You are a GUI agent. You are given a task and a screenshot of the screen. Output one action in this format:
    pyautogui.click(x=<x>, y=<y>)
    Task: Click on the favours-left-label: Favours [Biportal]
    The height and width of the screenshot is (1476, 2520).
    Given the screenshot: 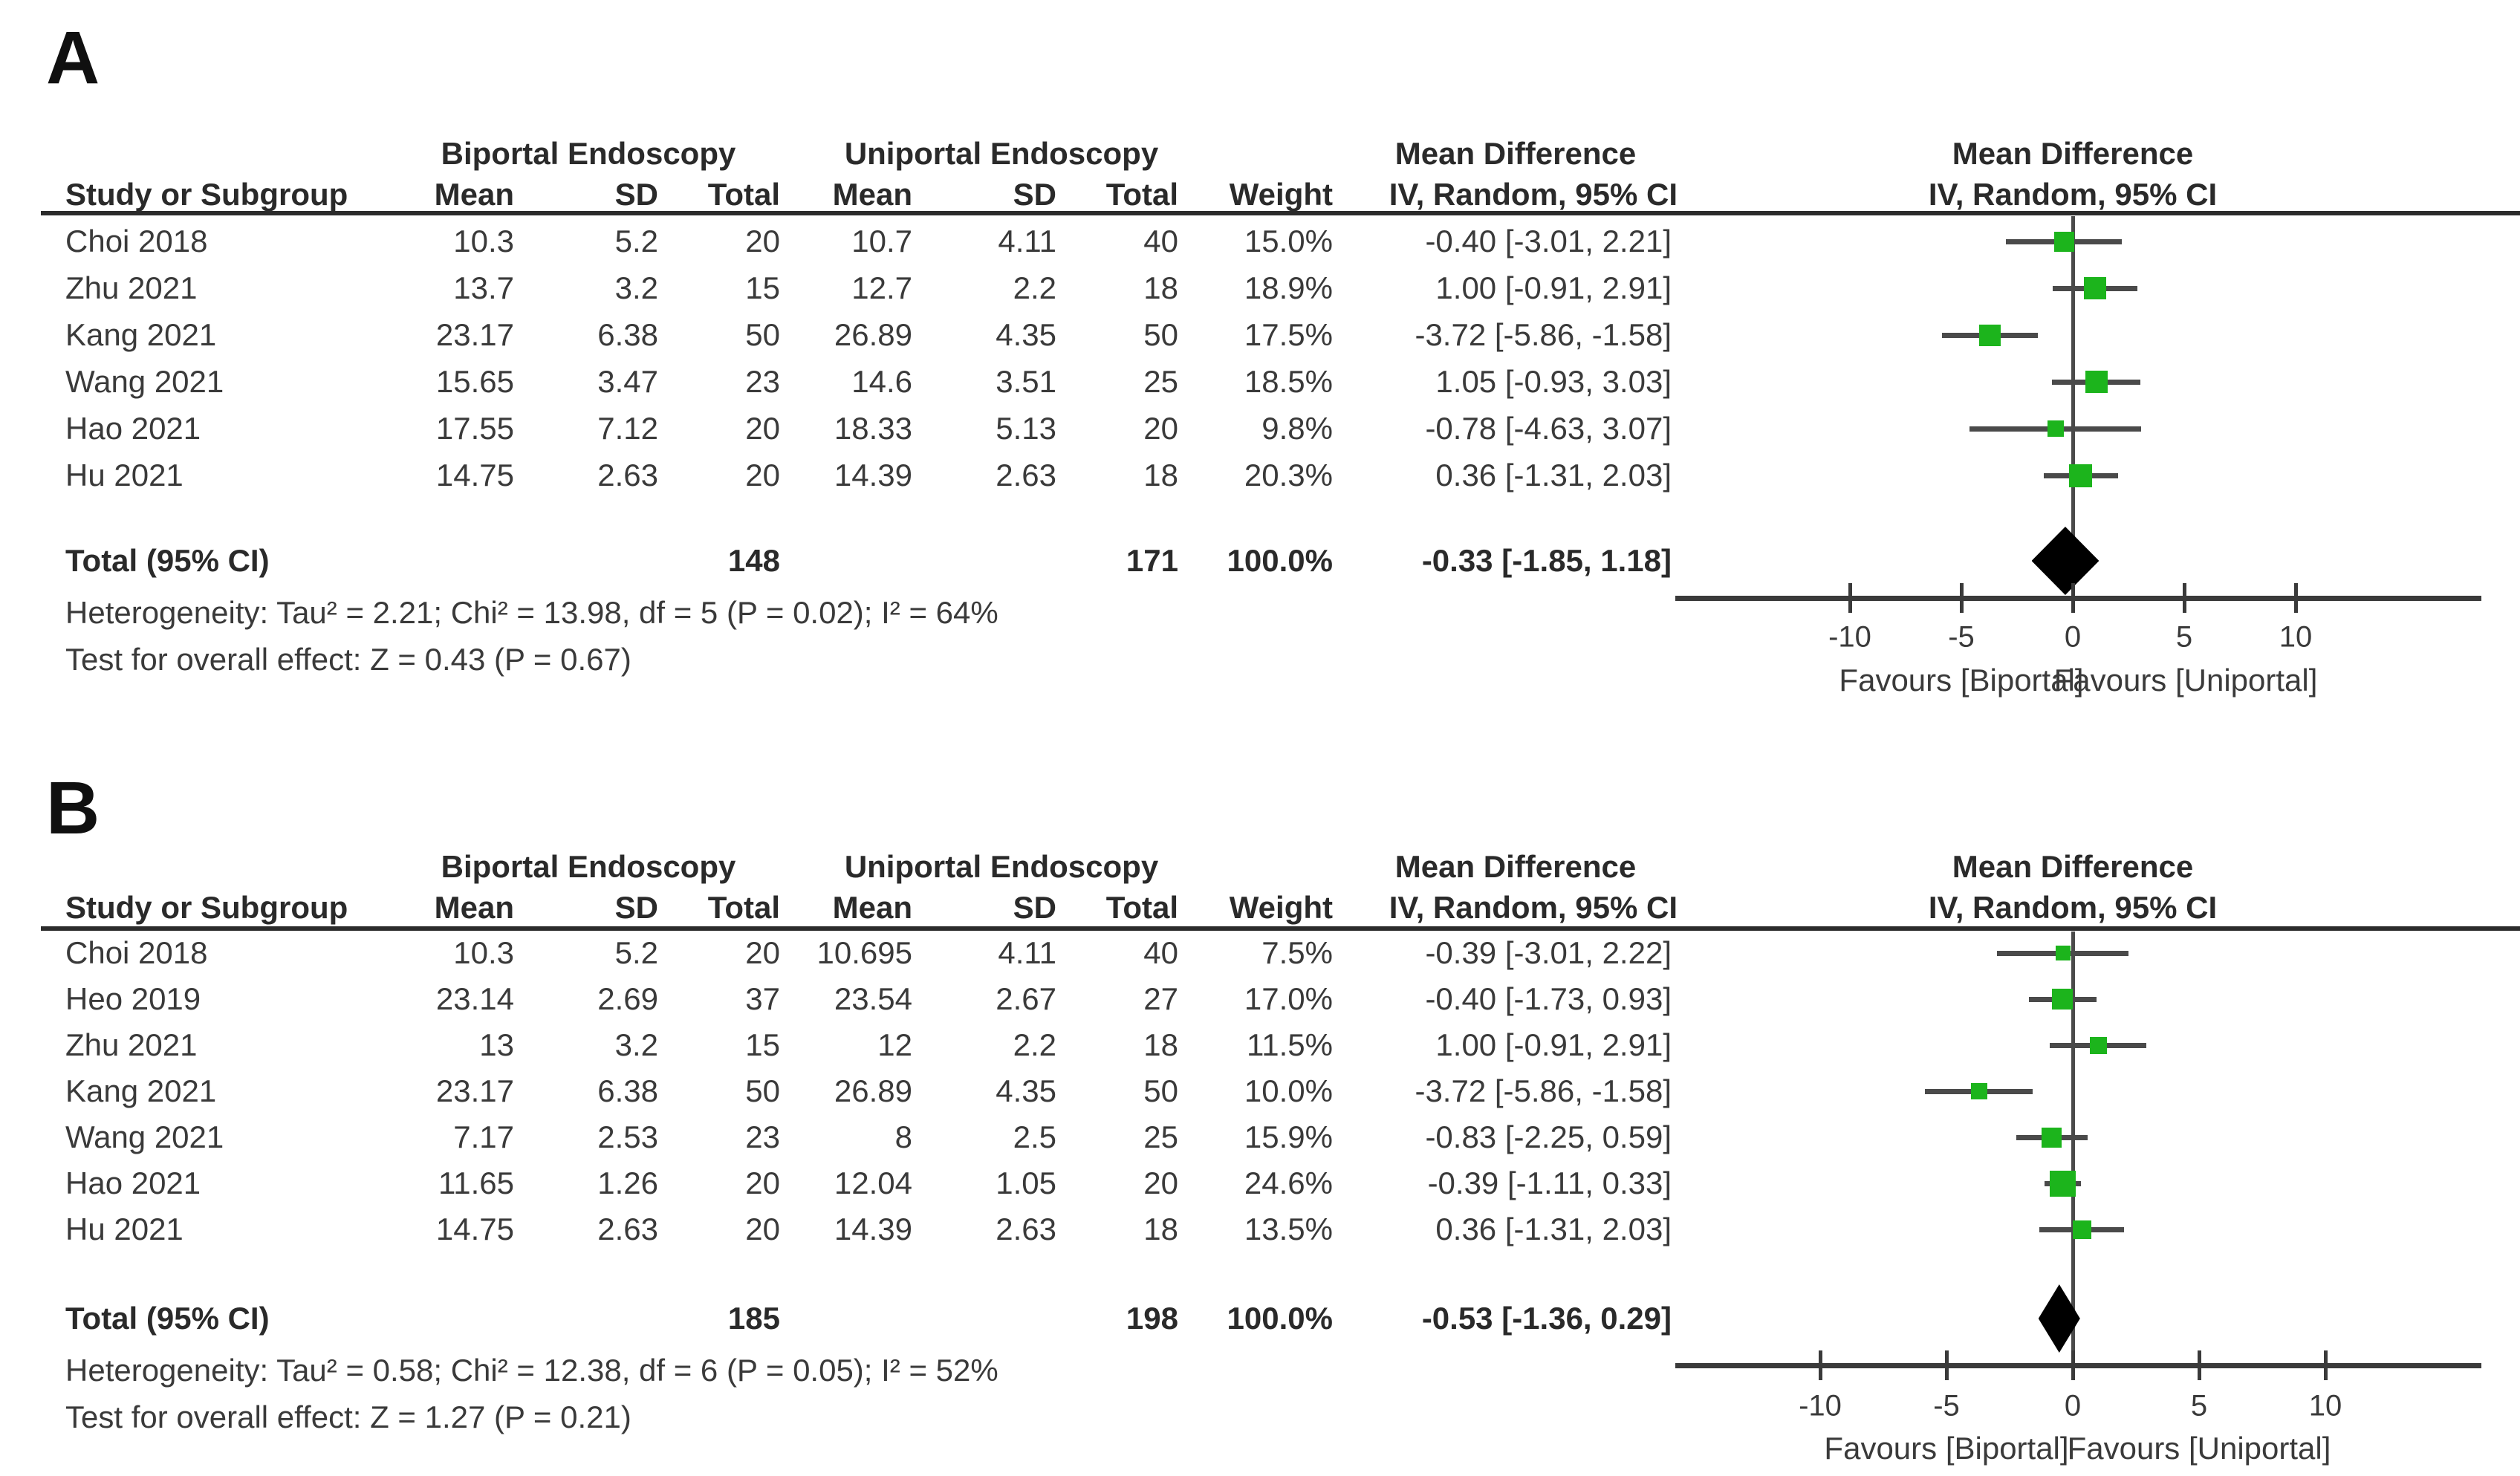 What is the action you would take?
    pyautogui.click(x=1962, y=680)
    